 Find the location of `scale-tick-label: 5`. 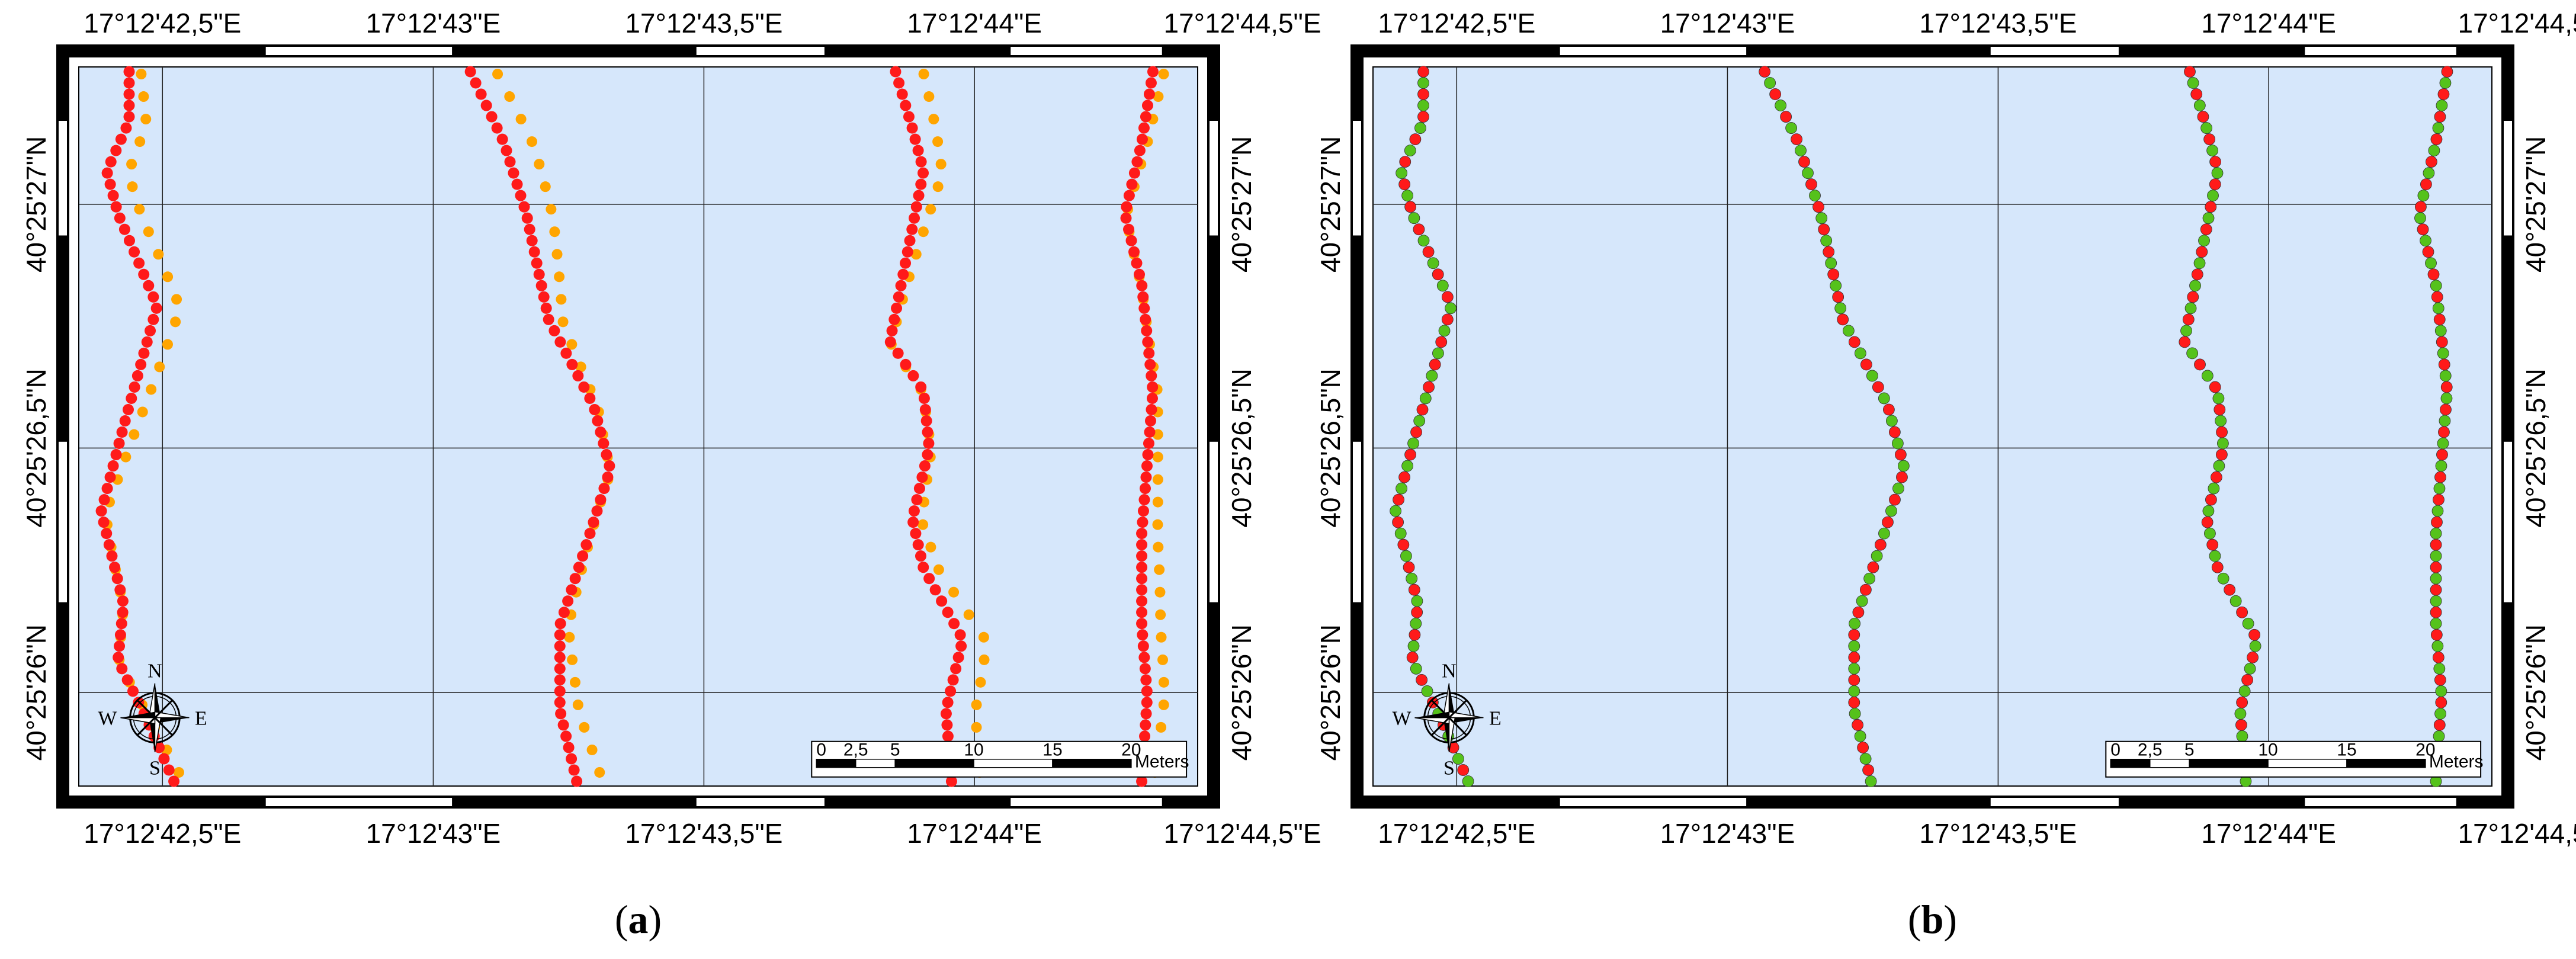

scale-tick-label: 5 is located at coordinates (2189, 750).